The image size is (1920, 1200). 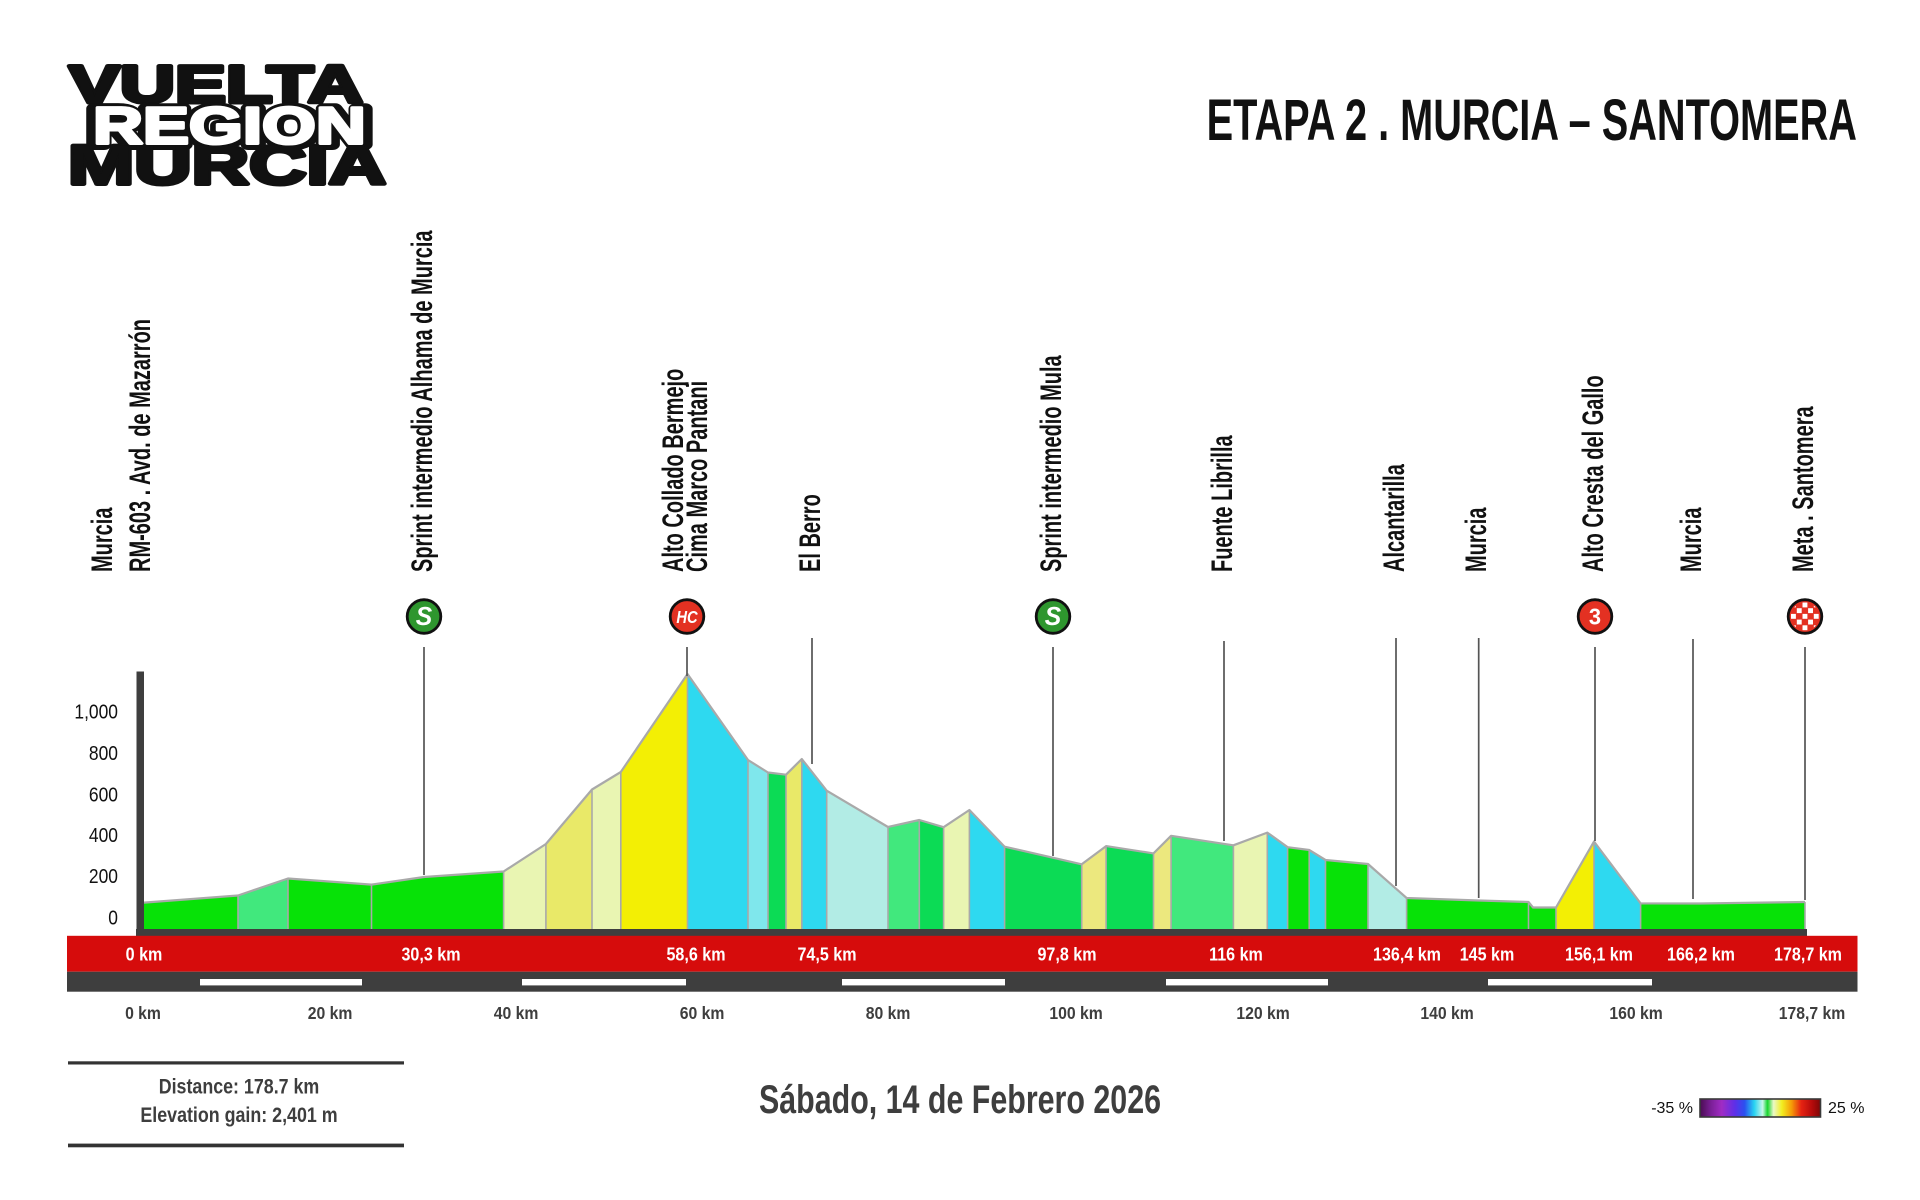 I want to click on svg-text: Cima Marco Pantani, so click(x=697, y=476).